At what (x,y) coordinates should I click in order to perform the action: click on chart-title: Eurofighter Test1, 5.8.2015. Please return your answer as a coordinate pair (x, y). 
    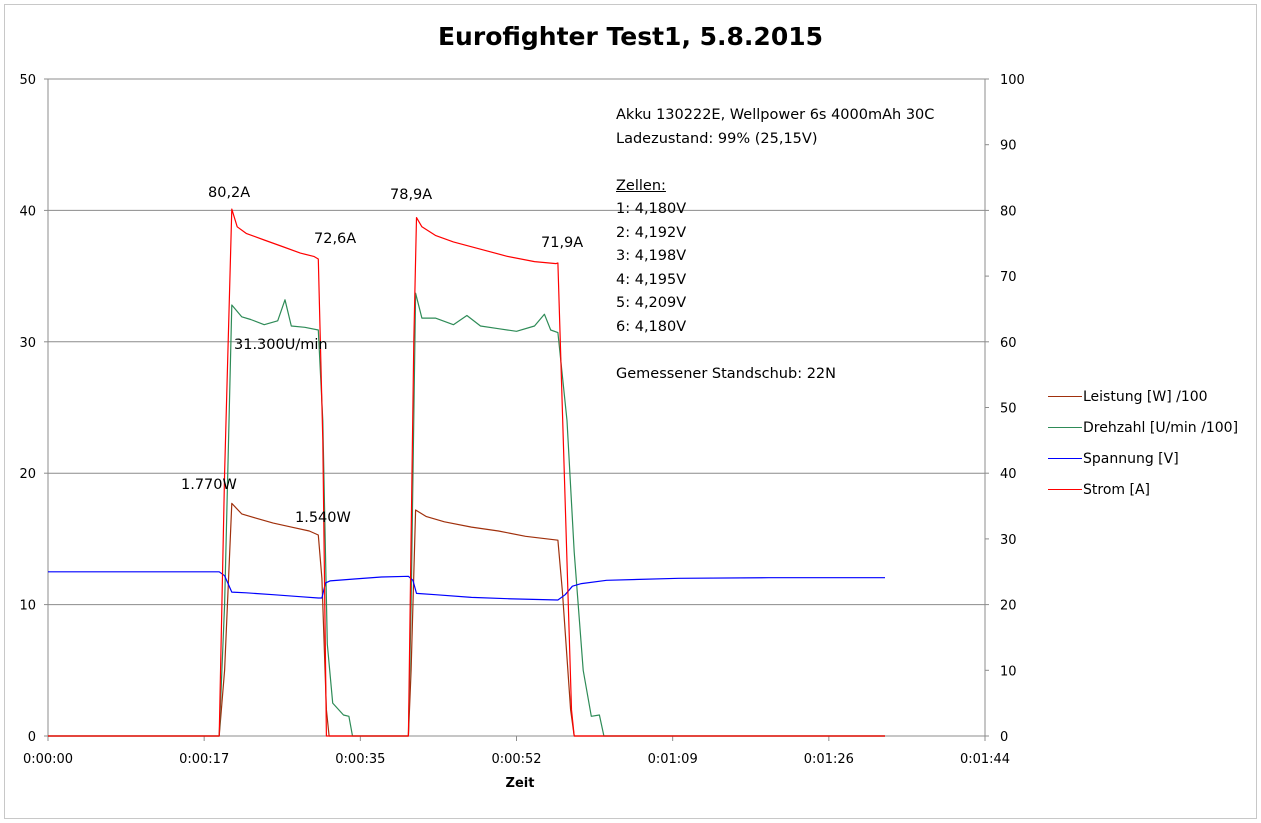
    Looking at the image, I should click on (630, 36).